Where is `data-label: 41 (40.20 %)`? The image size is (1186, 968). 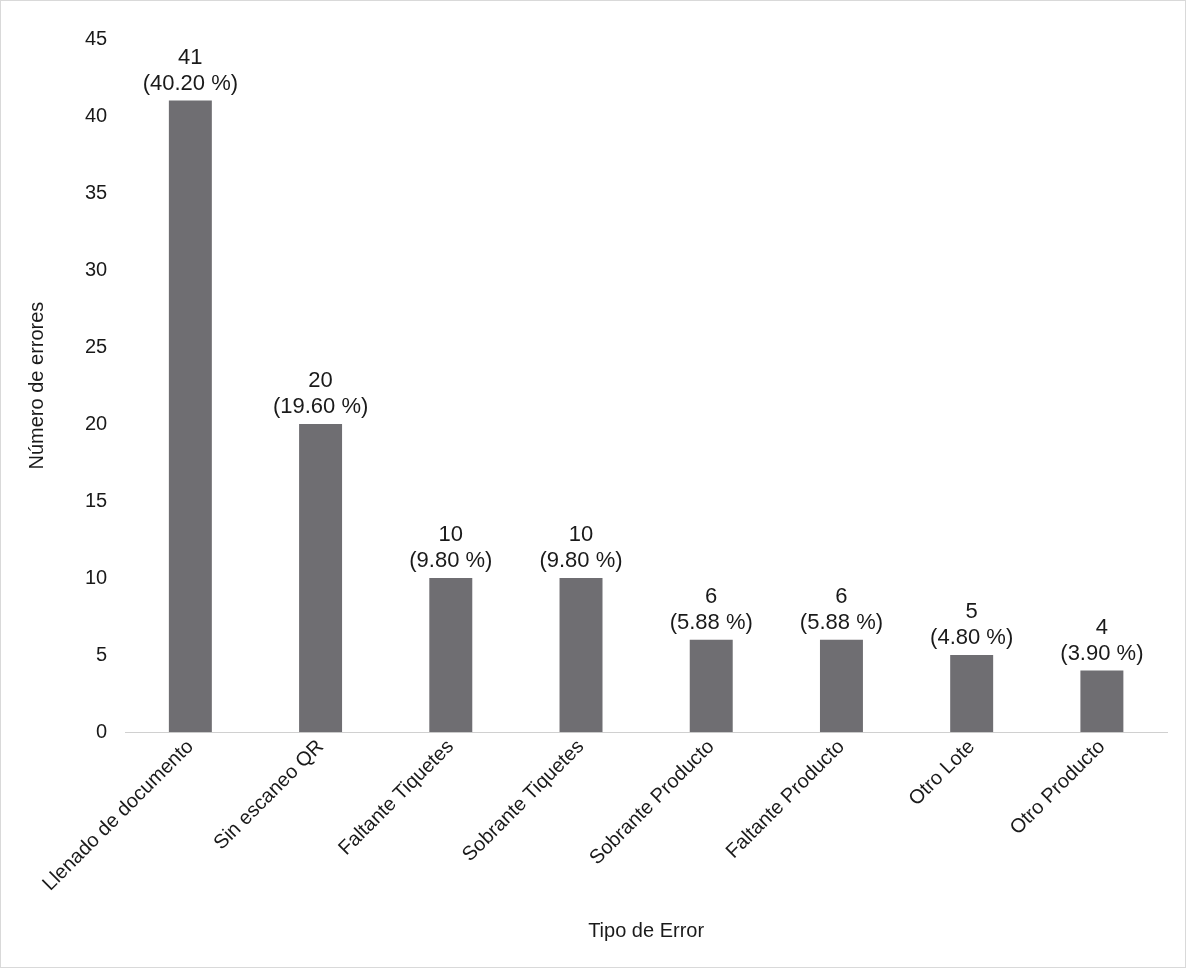
data-label: 41 (40.20 %) is located at coordinates (190, 69).